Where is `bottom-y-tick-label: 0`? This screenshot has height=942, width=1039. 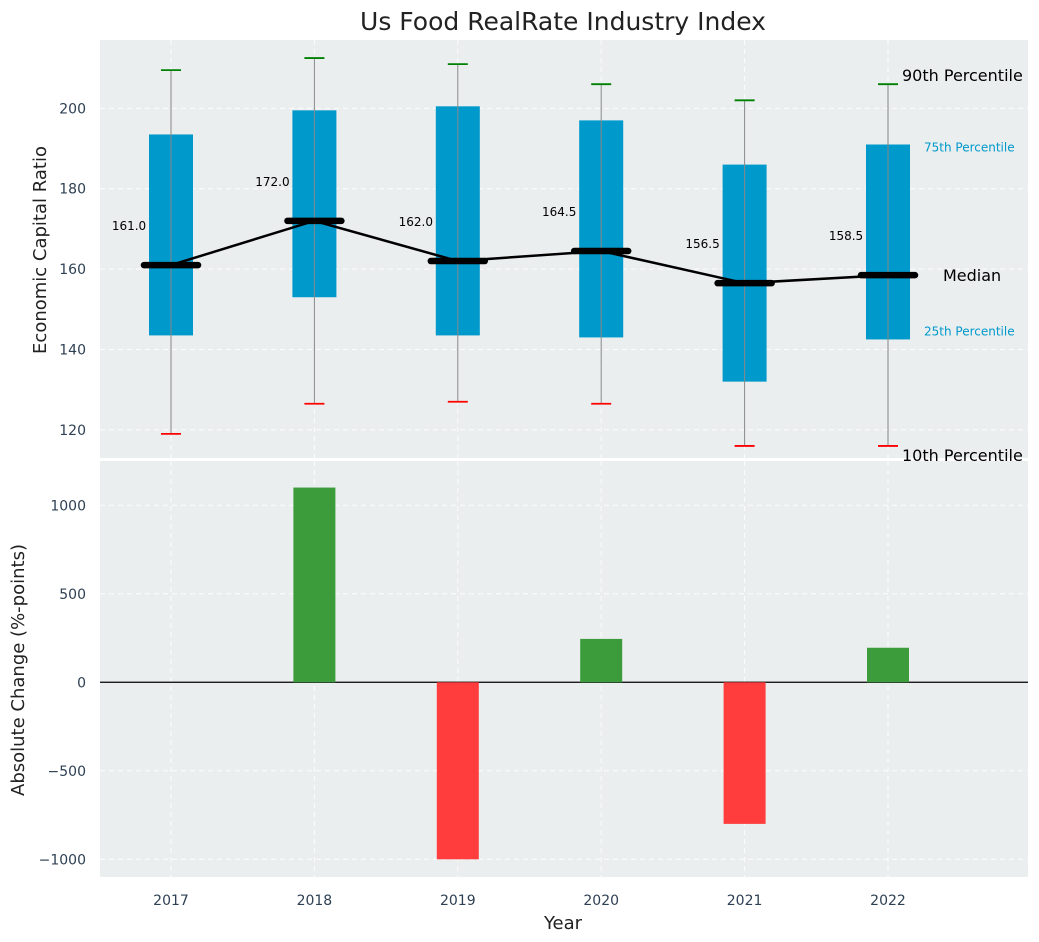 bottom-y-tick-label: 0 is located at coordinates (81, 683).